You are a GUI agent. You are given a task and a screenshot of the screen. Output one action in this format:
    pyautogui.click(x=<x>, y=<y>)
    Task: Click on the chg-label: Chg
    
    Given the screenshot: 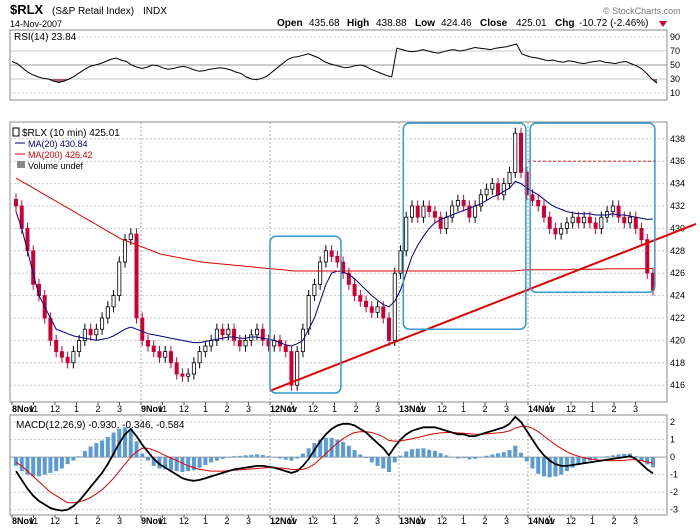 What is the action you would take?
    pyautogui.click(x=564, y=23)
    